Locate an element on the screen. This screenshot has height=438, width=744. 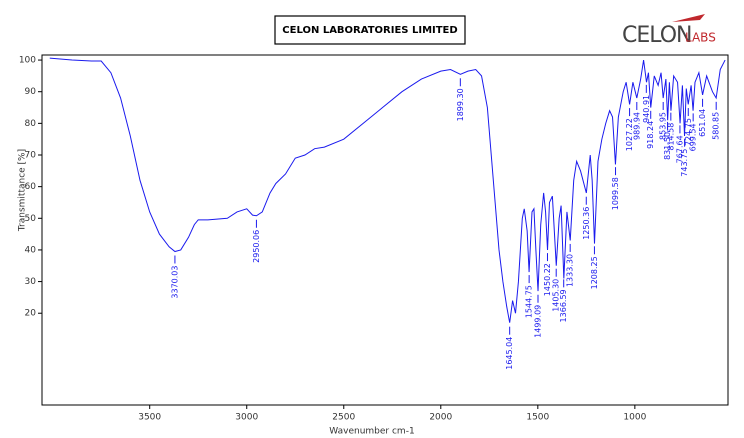
y-tick-label: 70 is located at coordinates (31, 156).